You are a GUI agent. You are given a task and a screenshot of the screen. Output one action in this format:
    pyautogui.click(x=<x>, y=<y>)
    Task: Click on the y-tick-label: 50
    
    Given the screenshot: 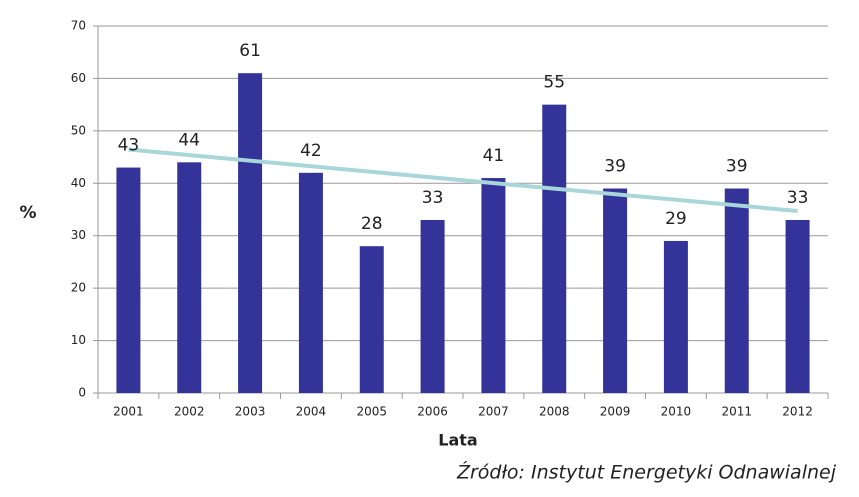 What is the action you would take?
    pyautogui.click(x=78, y=130)
    